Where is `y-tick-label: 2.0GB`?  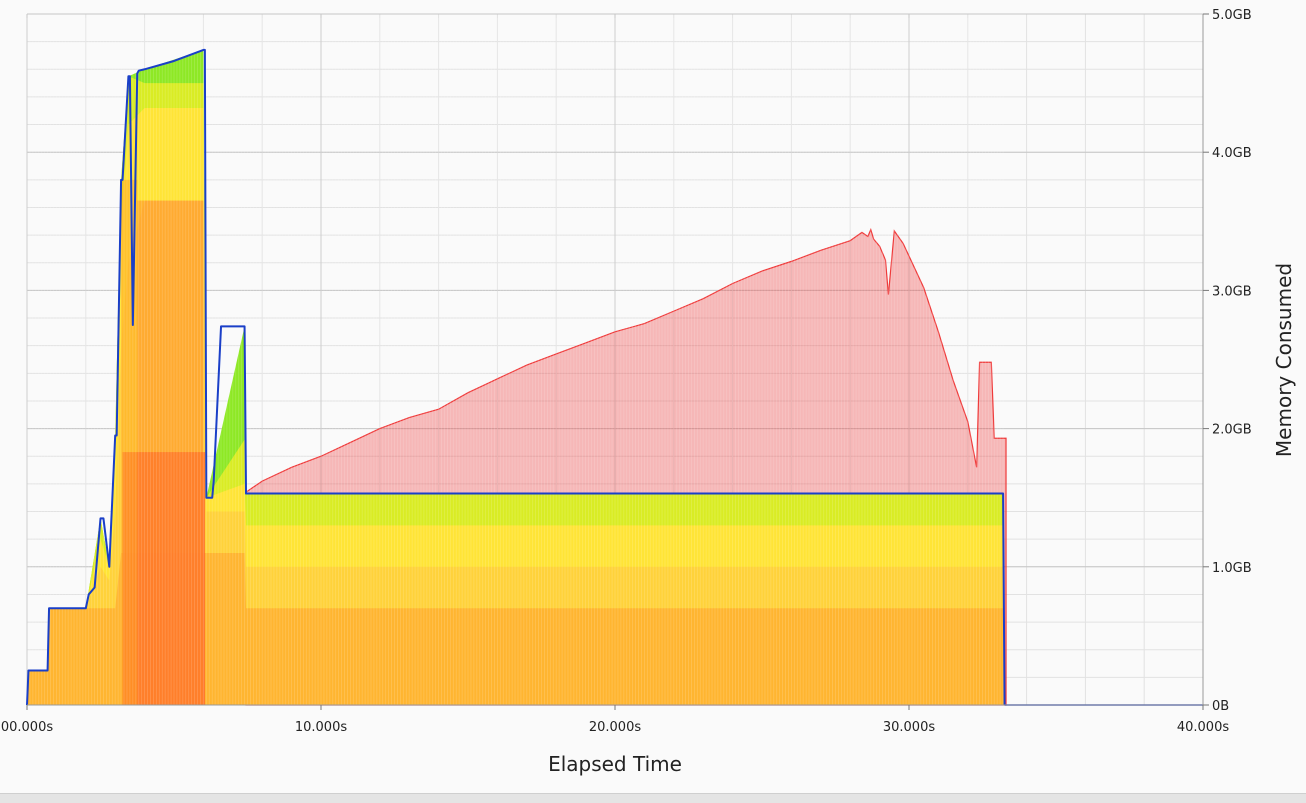 y-tick-label: 2.0GB is located at coordinates (1232, 430).